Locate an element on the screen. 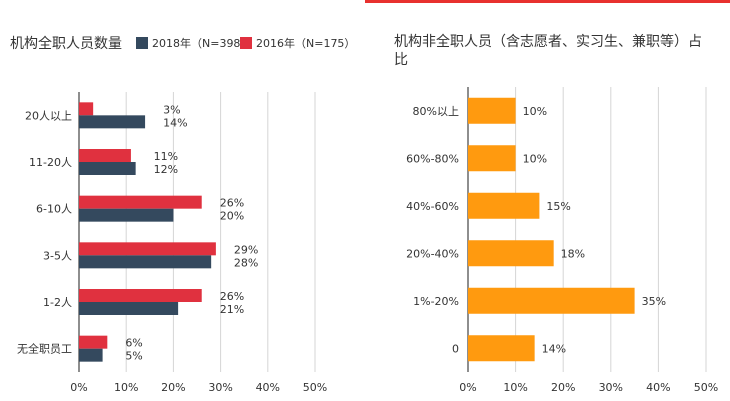 This screenshot has width=730, height=401. data-label-2016: 29% is located at coordinates (246, 249).